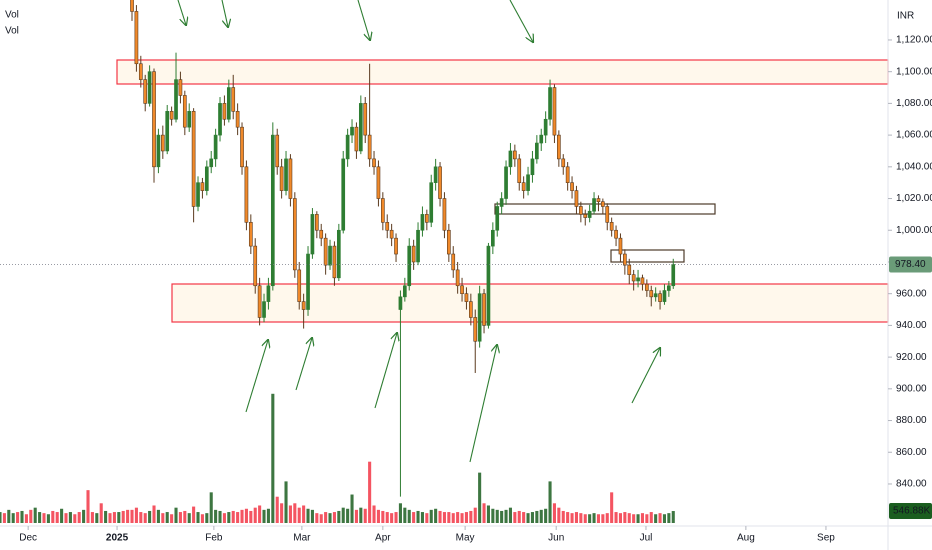 This screenshot has width=932, height=550. Describe the element at coordinates (914, 198) in the screenshot. I see `y-tick-label: 1,020.00` at that location.